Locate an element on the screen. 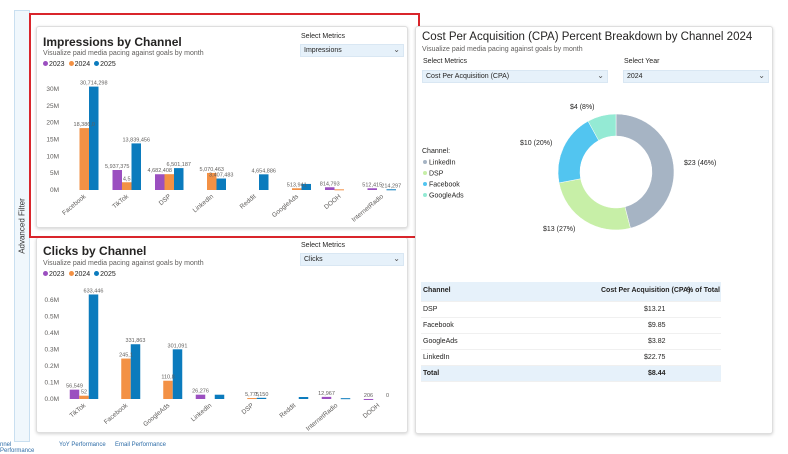 The width and height of the screenshot is (788, 454). clicks-legend: 2023 2024 2025 is located at coordinates (79, 274).